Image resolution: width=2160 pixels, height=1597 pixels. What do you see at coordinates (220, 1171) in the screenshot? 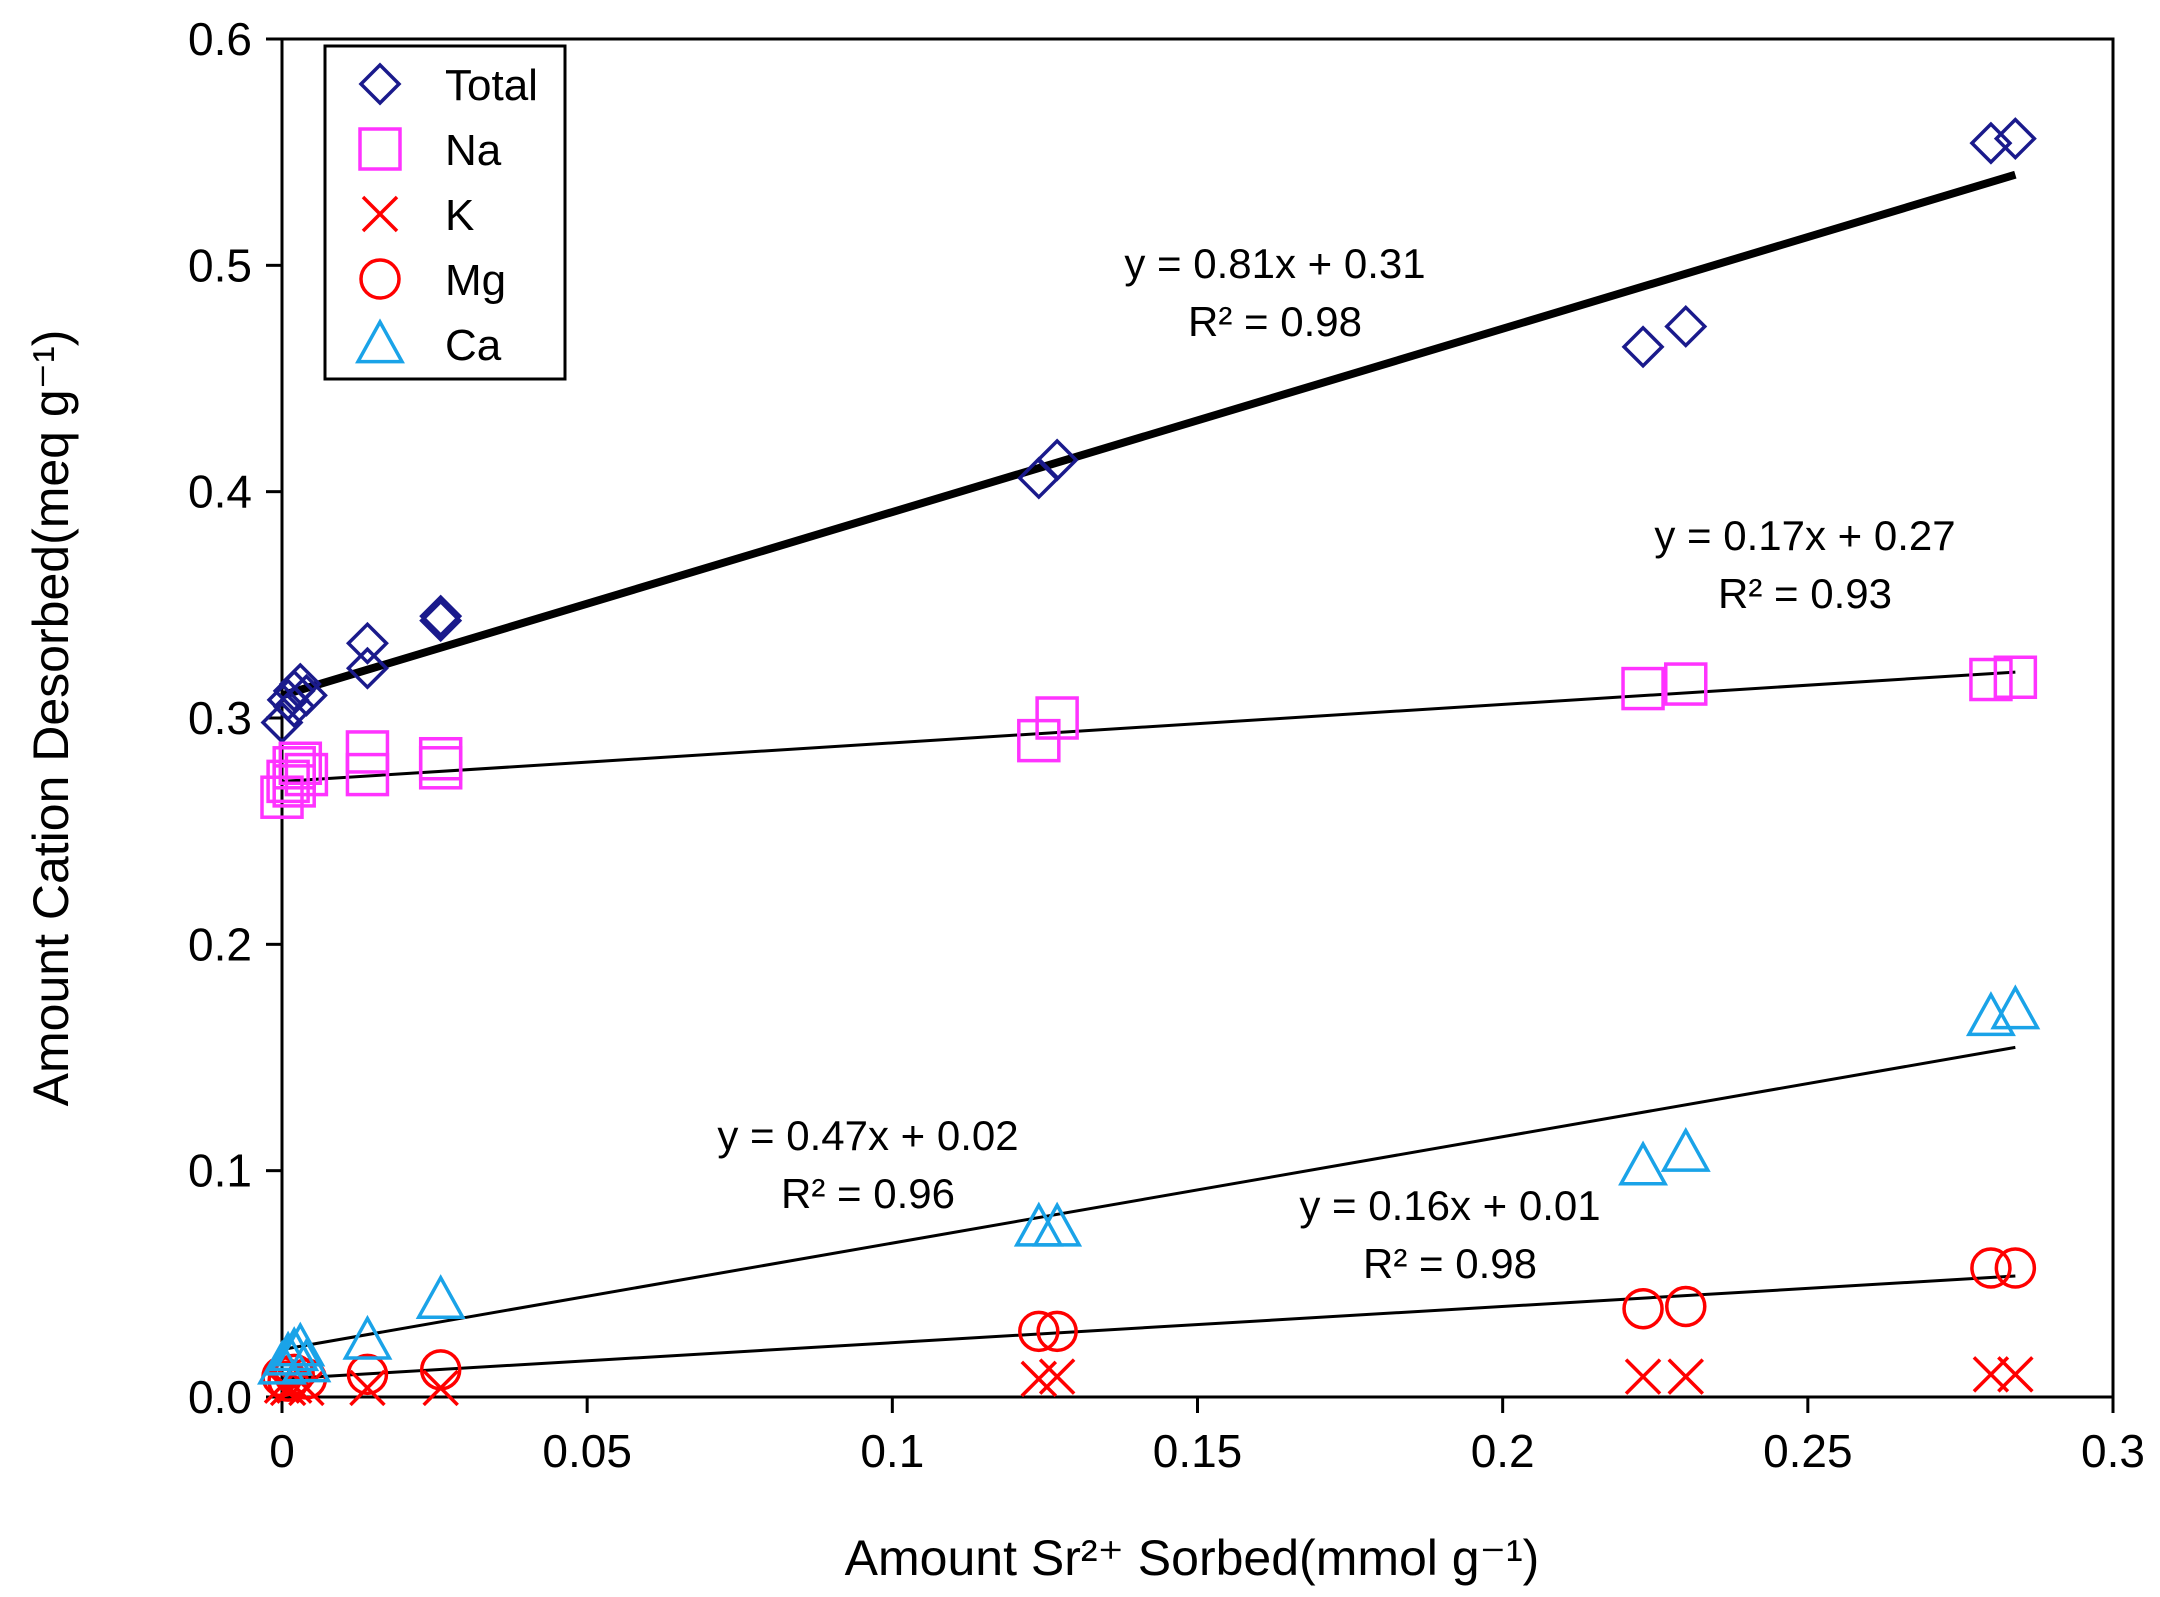
I see `y-tick-label: 0.1` at bounding box center [220, 1171].